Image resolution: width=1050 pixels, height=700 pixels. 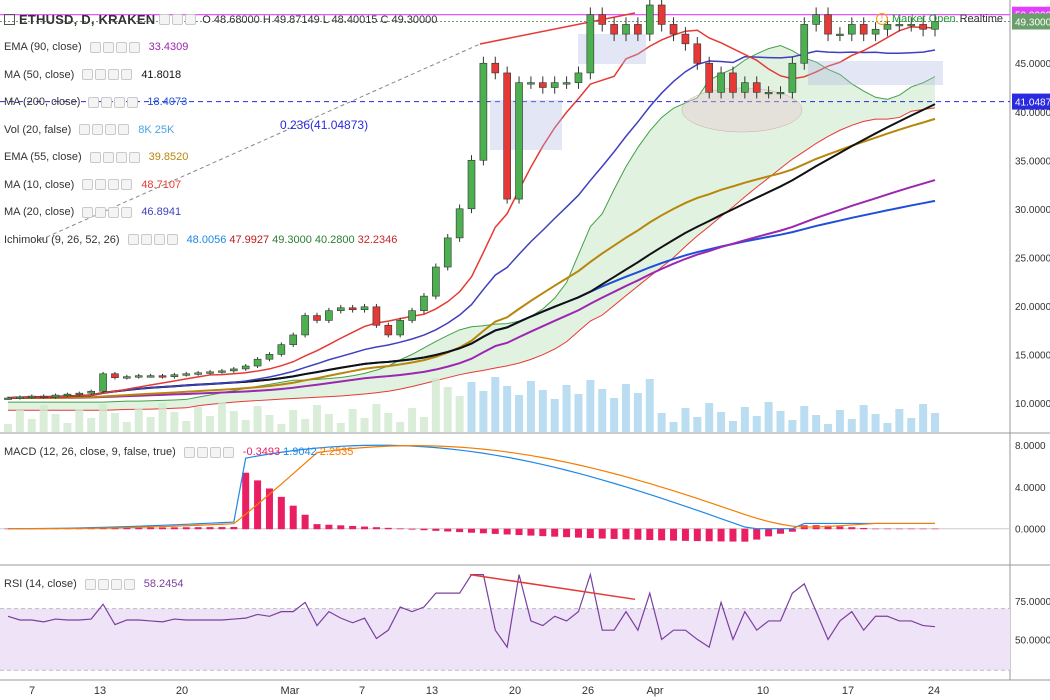 I want to click on symbol-controls, so click(x=178, y=20).